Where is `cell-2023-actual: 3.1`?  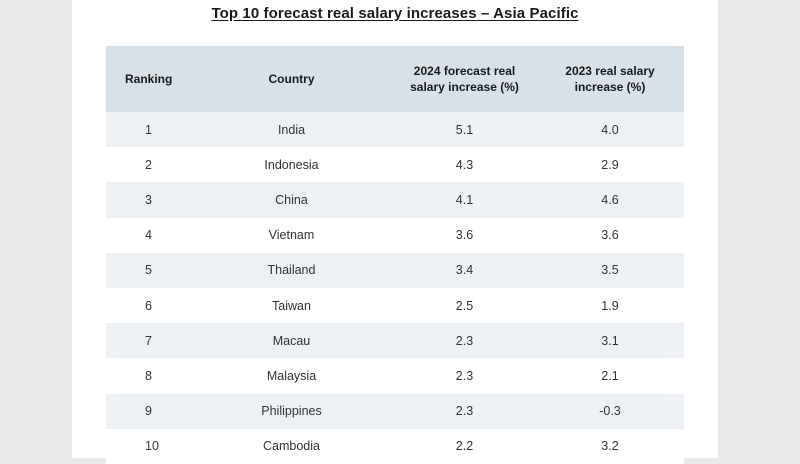 cell-2023-actual: 3.1 is located at coordinates (610, 341).